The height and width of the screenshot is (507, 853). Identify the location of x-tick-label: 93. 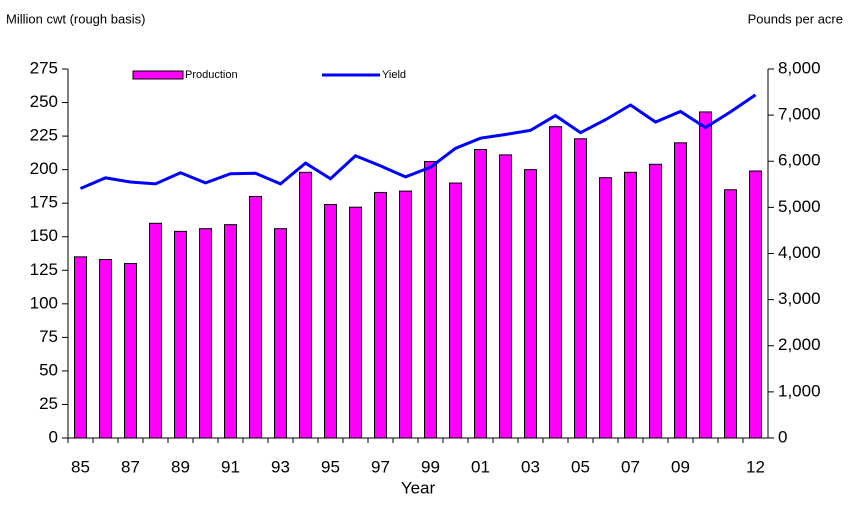
(280, 466).